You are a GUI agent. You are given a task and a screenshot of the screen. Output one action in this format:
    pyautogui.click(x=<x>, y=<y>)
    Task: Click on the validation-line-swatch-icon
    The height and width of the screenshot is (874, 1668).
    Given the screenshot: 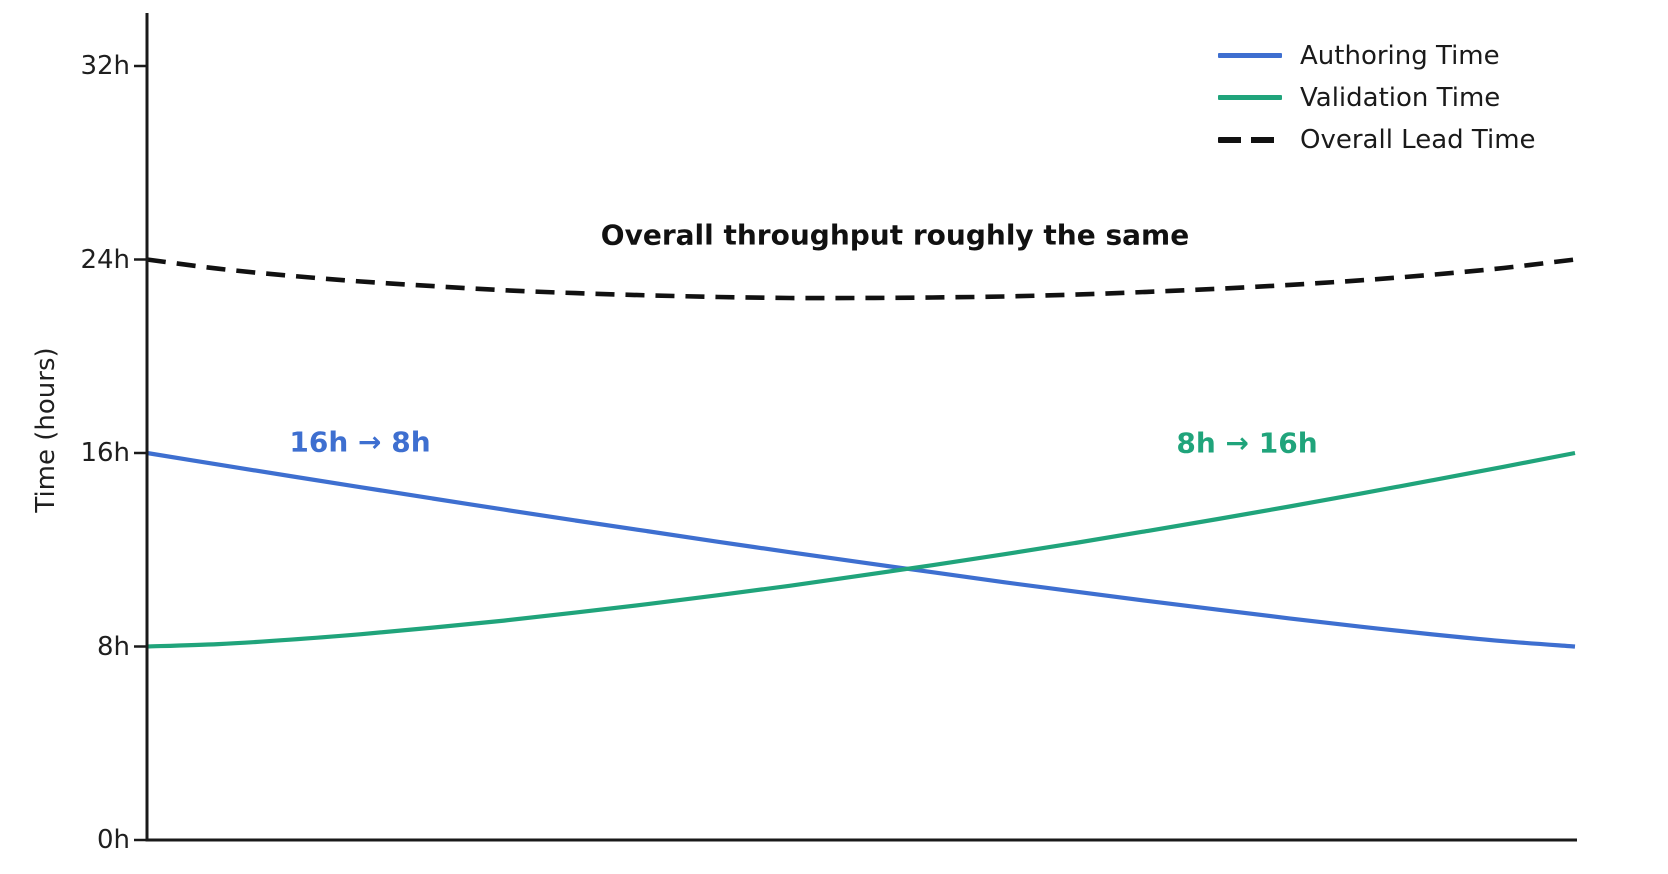 What is the action you would take?
    pyautogui.click(x=1250, y=97)
    